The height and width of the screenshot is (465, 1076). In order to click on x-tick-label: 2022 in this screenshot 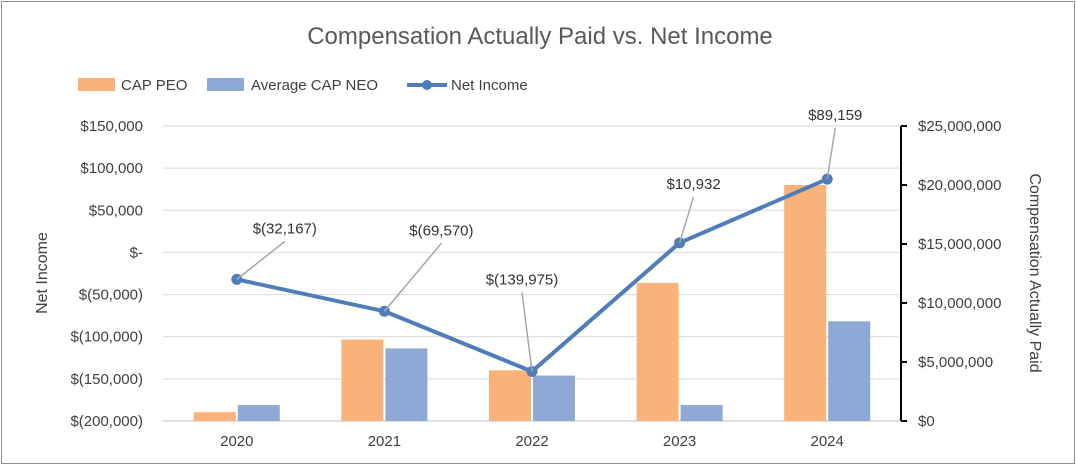, I will do `click(531, 441)`.